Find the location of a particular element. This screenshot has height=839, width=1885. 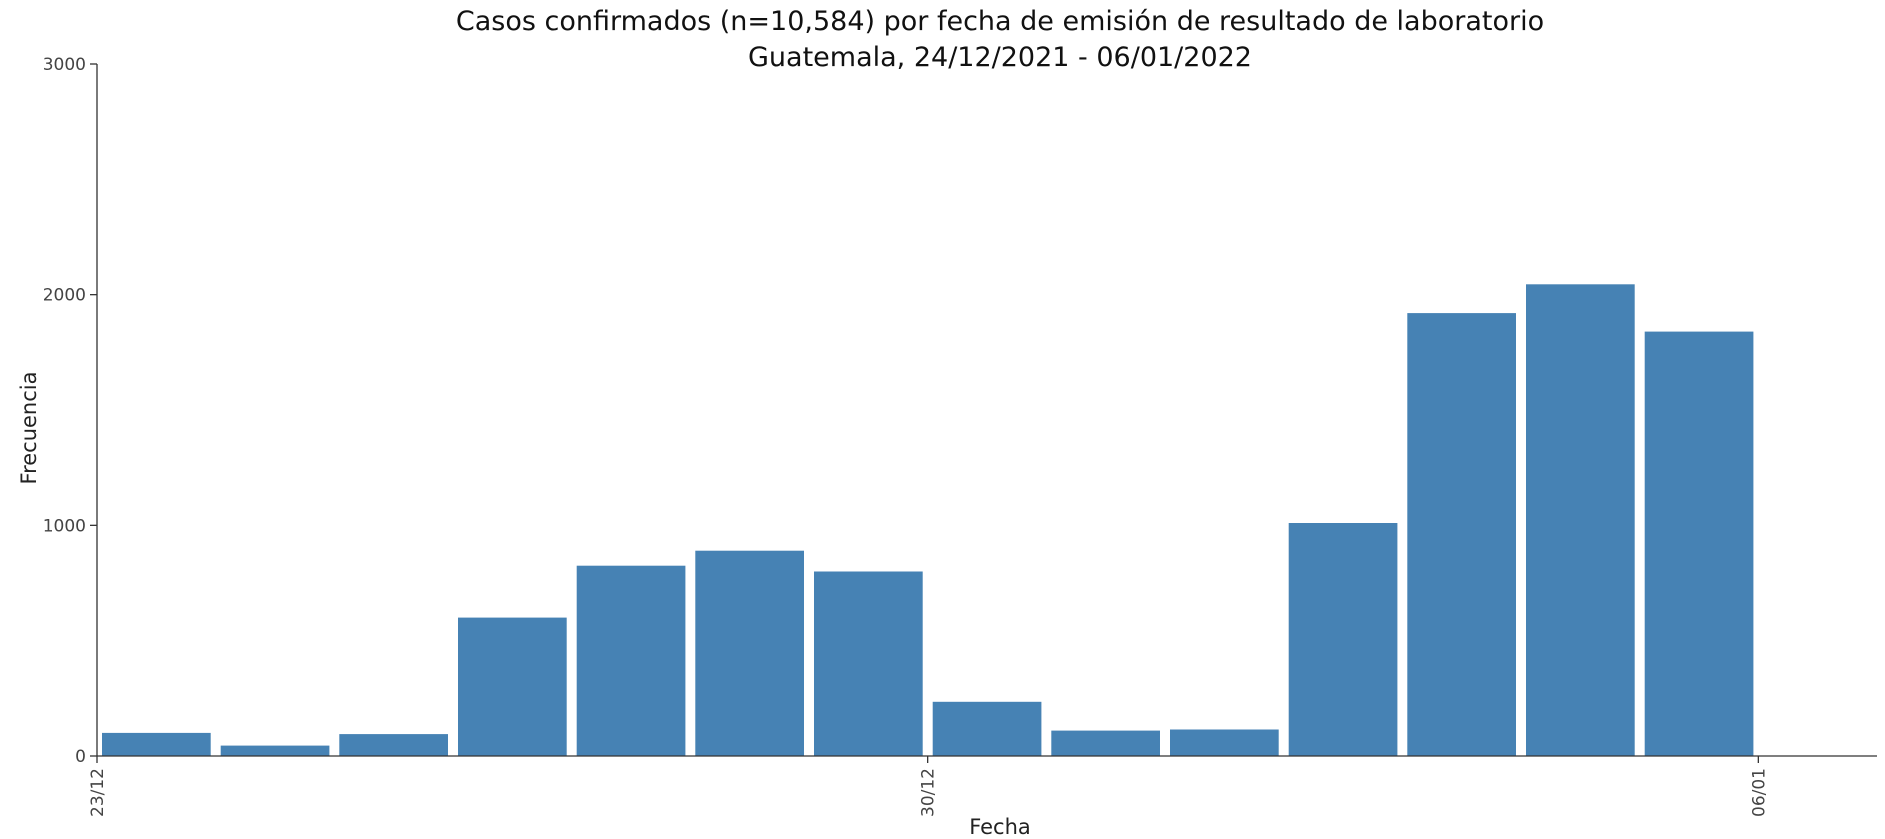

x-tick-label: 23/12 is located at coordinates (98, 792).